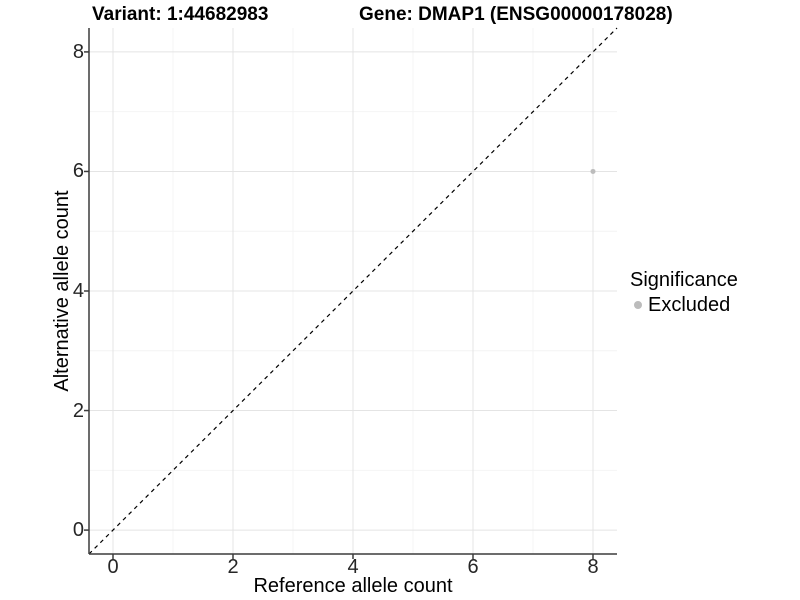  I want to click on legend-title: Significance, so click(684, 280).